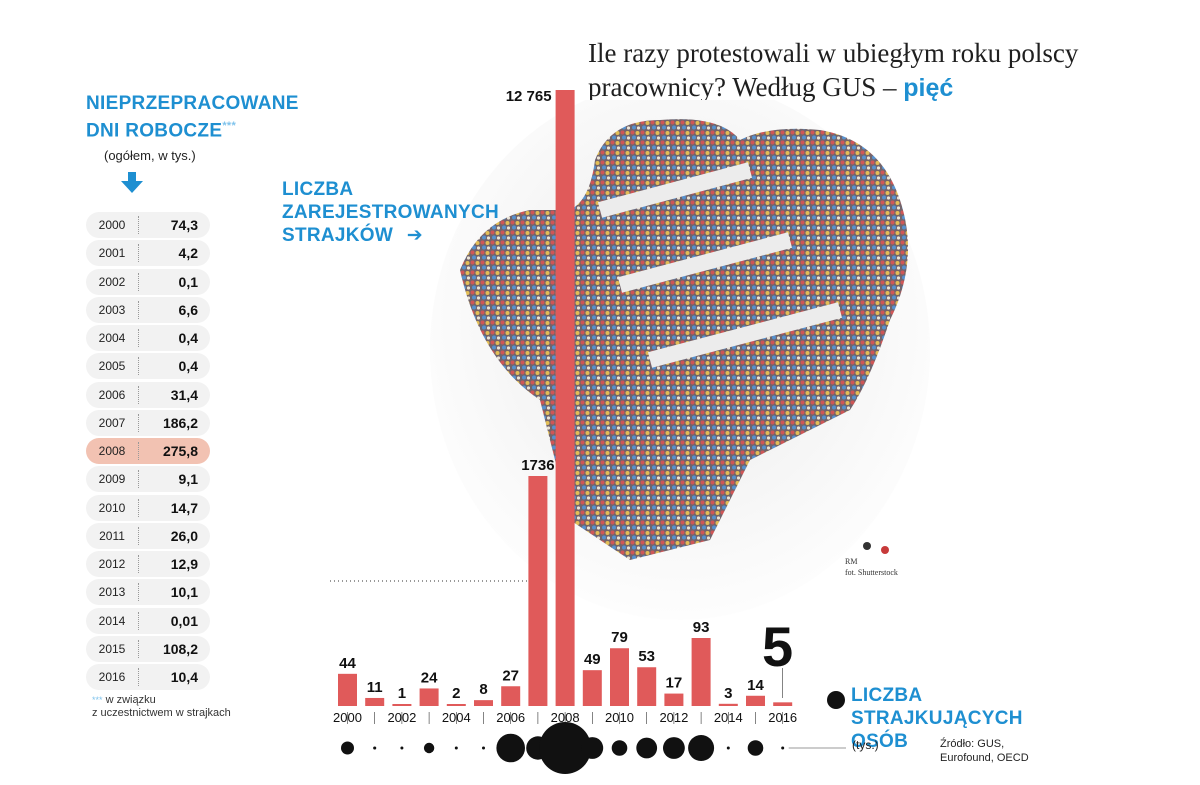 This screenshot has width=1200, height=785. Describe the element at coordinates (510, 675) in the screenshot. I see `value-label-2006: 27` at that location.